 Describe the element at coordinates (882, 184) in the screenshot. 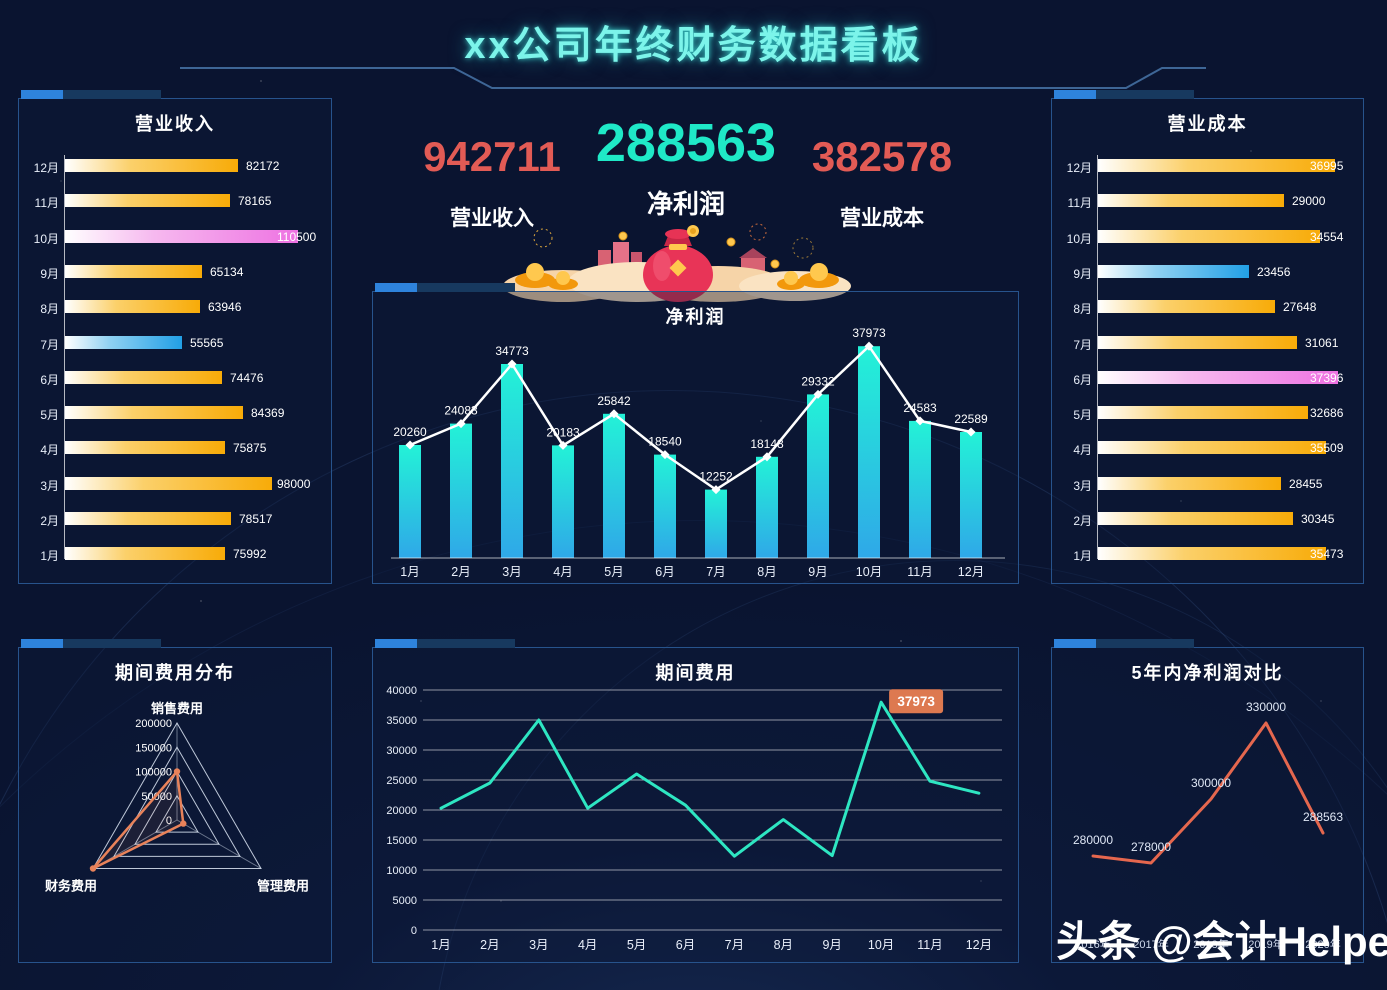

I see `kpi-cost: 382578 营业成本` at that location.